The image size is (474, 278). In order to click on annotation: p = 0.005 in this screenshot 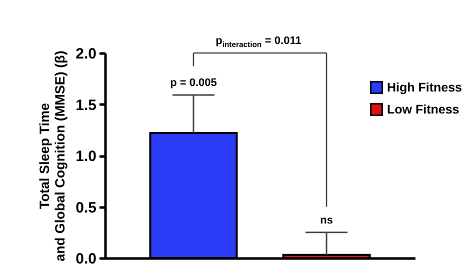, I will do `click(193, 83)`.